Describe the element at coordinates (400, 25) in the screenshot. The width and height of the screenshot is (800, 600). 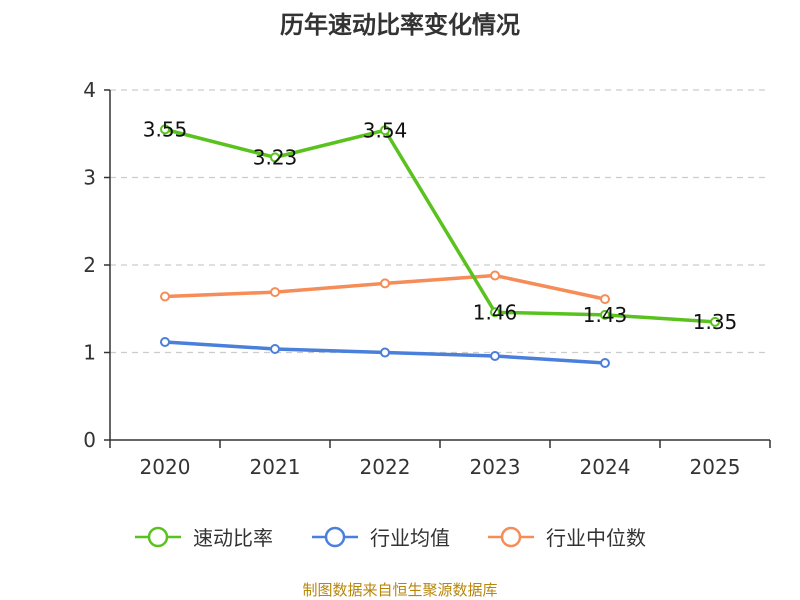
I see `chart-title: 历年速动比率变化情况` at that location.